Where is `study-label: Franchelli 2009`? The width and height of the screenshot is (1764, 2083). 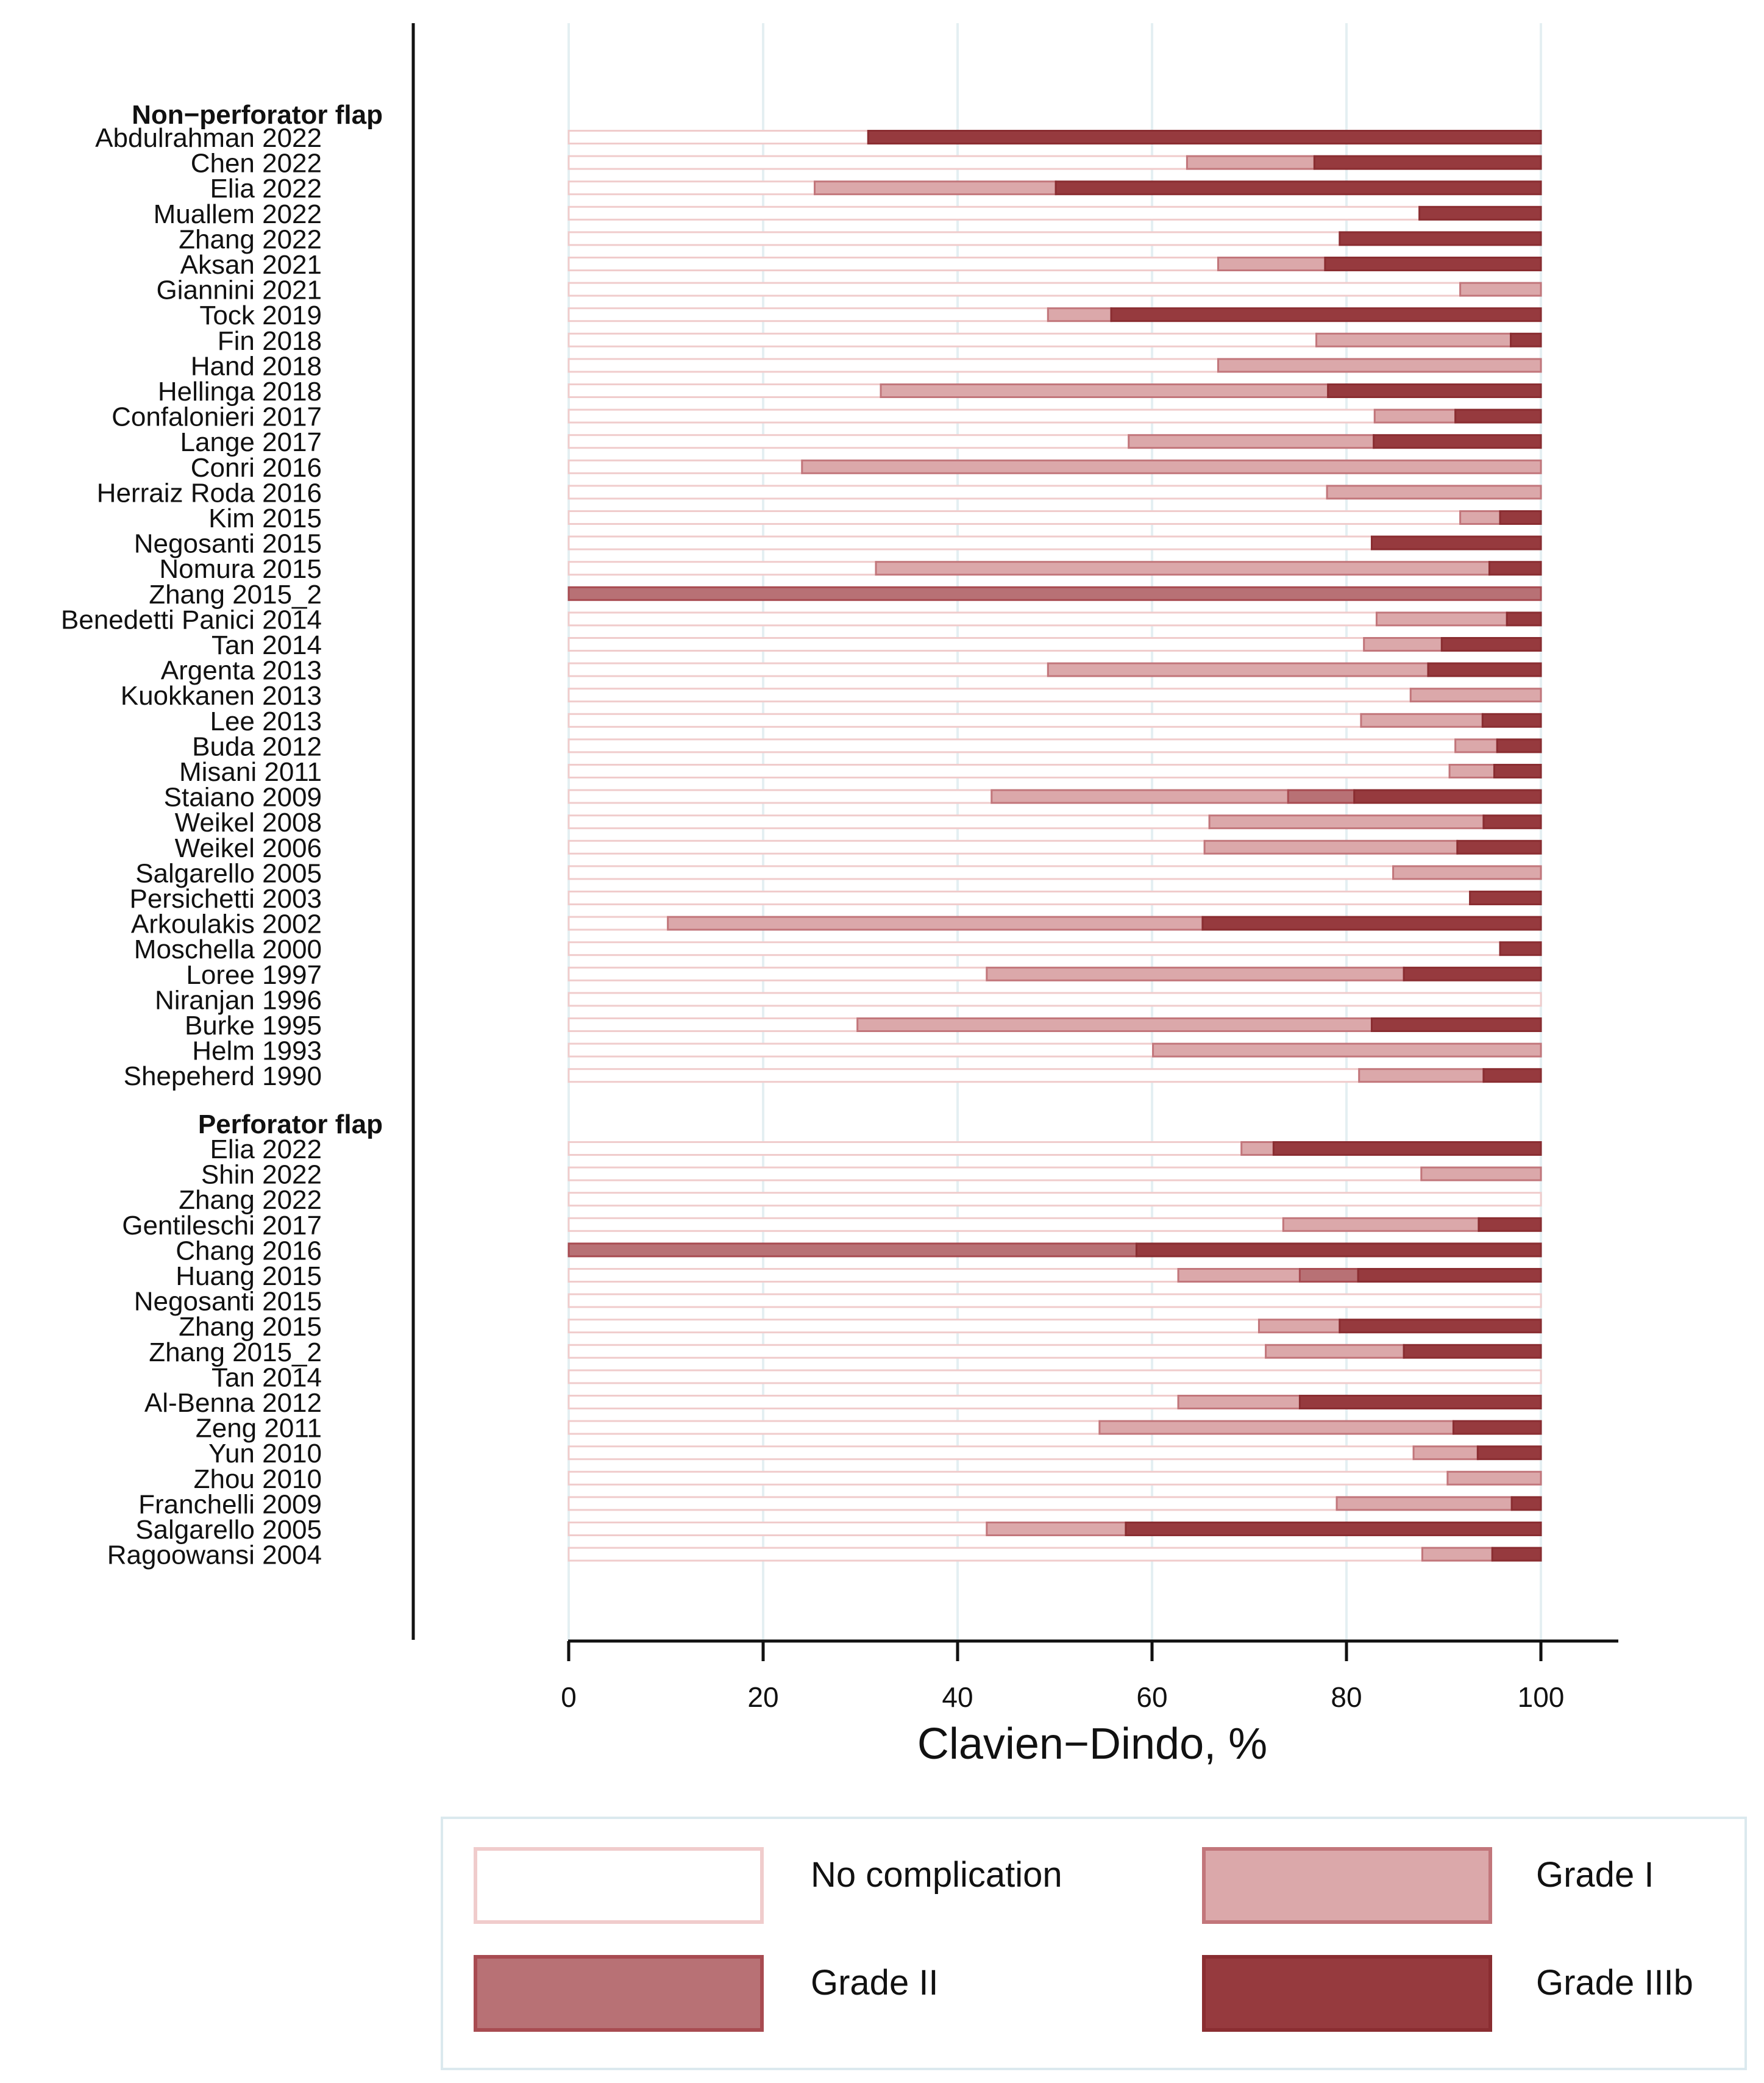
study-label: Franchelli 2009 is located at coordinates (230, 1504).